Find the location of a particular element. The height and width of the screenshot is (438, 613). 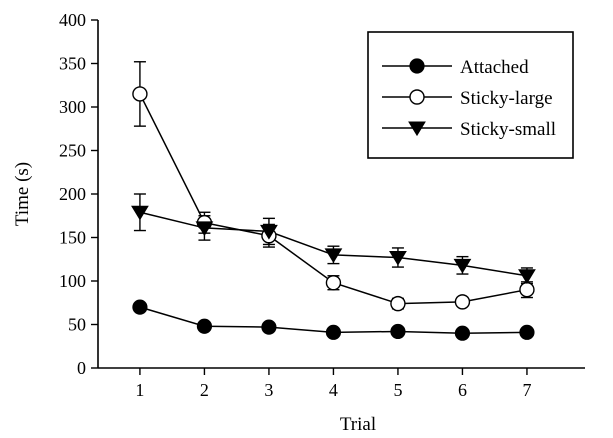

legend: Attached Sticky-large Sticky-small is located at coordinates (470, 95).